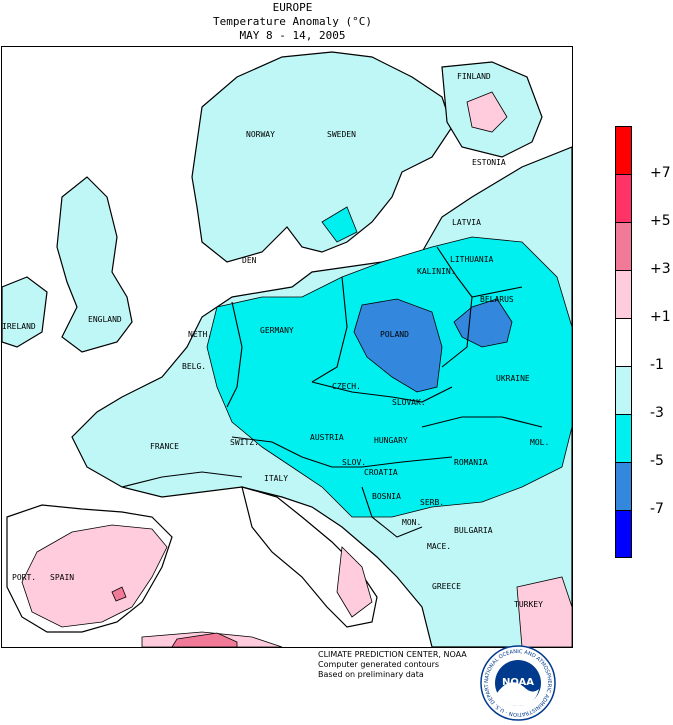 Image resolution: width=673 pixels, height=725 pixels. I want to click on legend-tick-label: +5, so click(660, 221).